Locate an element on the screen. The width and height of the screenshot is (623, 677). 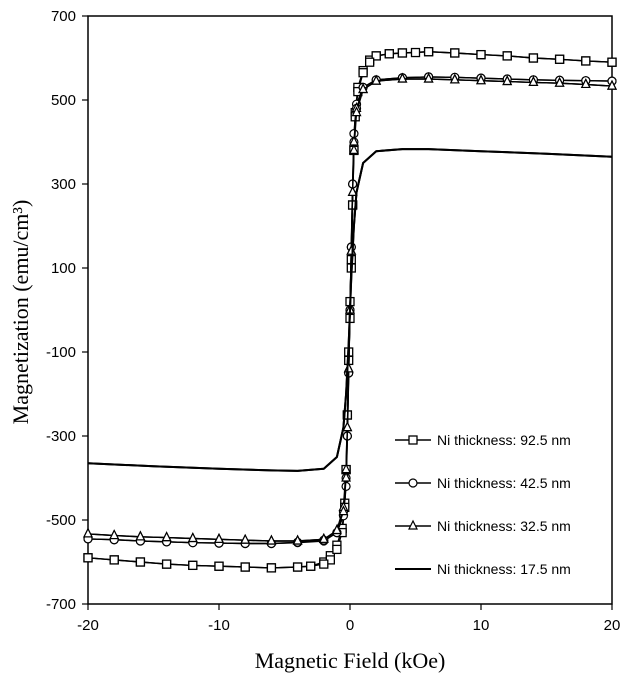
x-tick-label: -20 is located at coordinates (88, 625).